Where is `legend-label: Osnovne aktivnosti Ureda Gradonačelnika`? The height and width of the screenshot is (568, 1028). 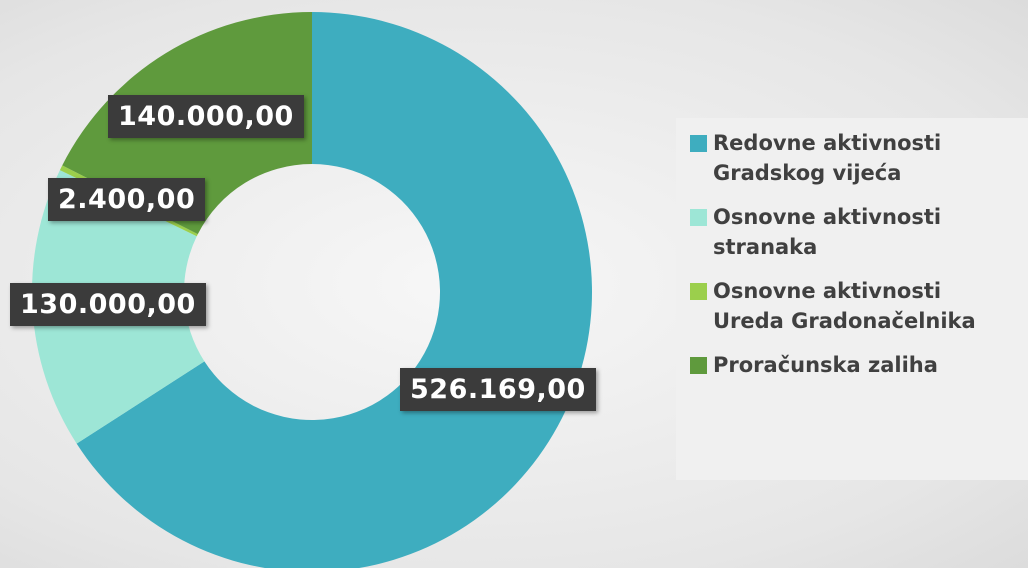
legend-label: Osnovne aktivnosti Ureda Gradonačelnika is located at coordinates (844, 306).